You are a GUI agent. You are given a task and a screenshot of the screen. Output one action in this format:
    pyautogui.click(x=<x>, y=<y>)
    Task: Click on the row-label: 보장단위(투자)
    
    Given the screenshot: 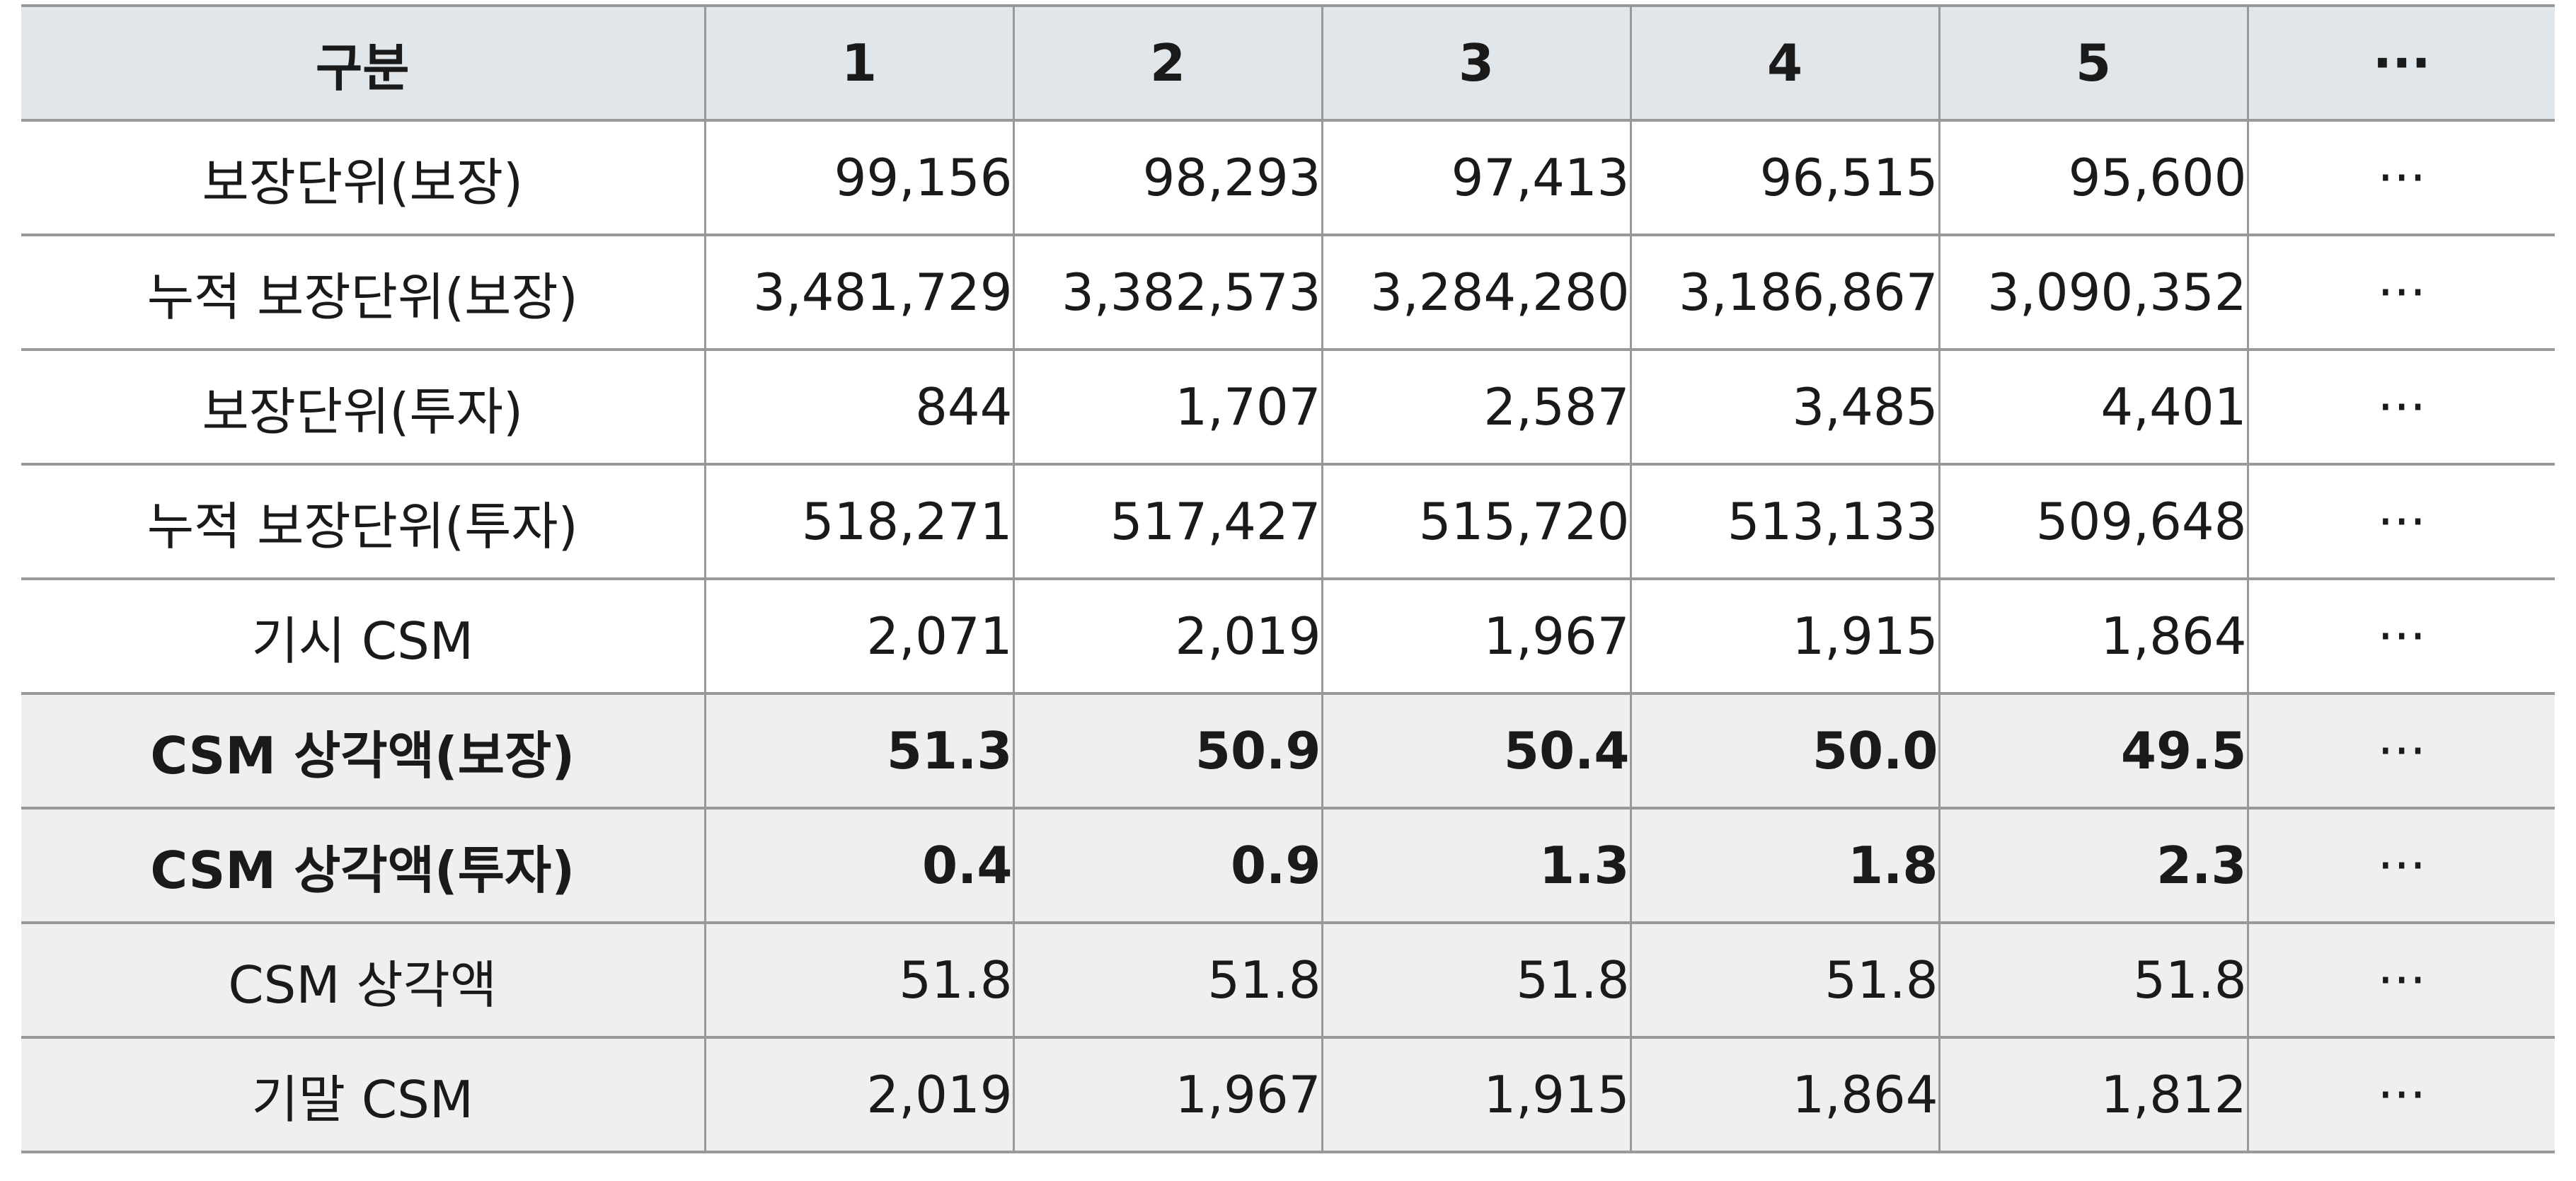 What is the action you would take?
    pyautogui.click(x=364, y=407)
    